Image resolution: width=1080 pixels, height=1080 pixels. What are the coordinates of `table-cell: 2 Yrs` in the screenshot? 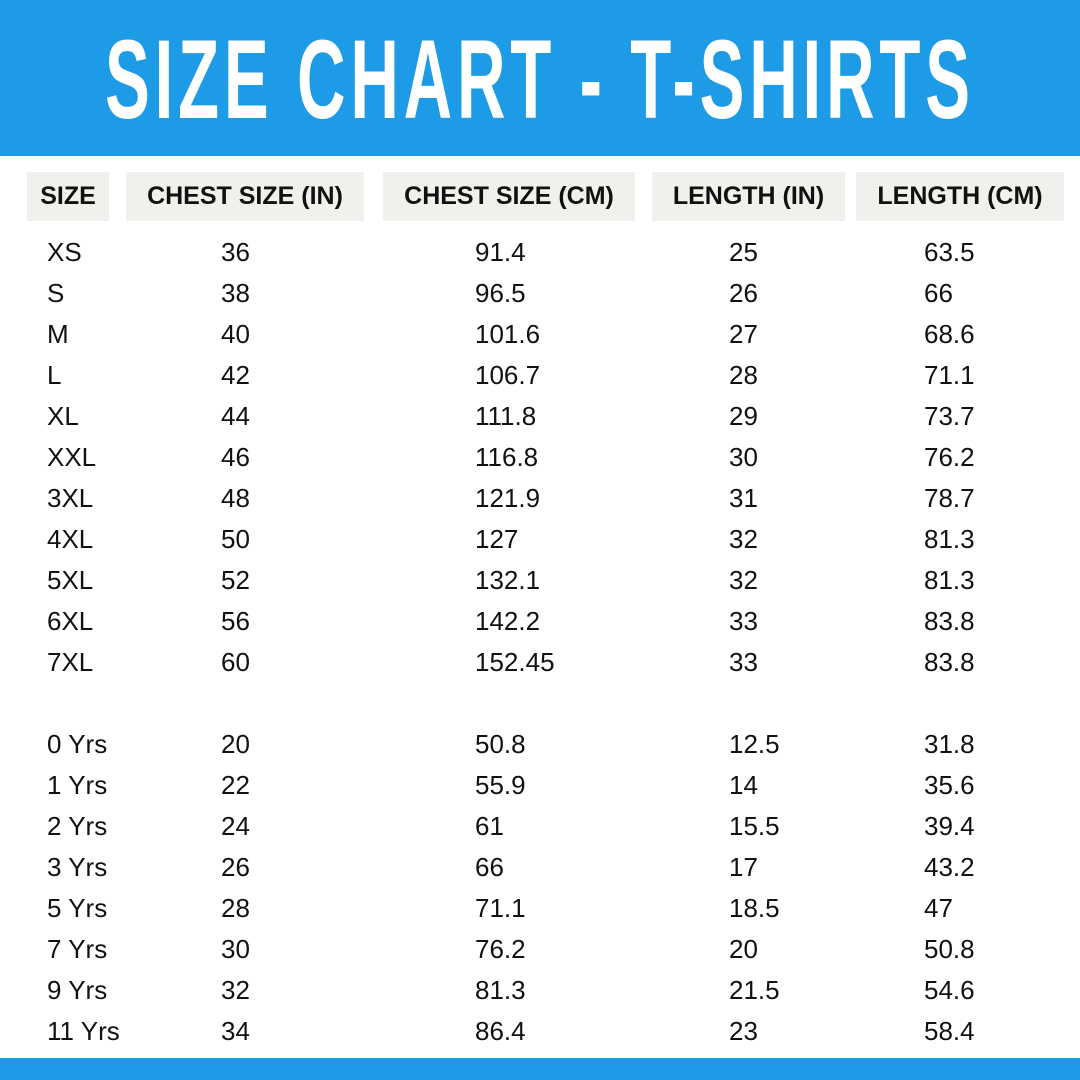 It's located at (77, 826).